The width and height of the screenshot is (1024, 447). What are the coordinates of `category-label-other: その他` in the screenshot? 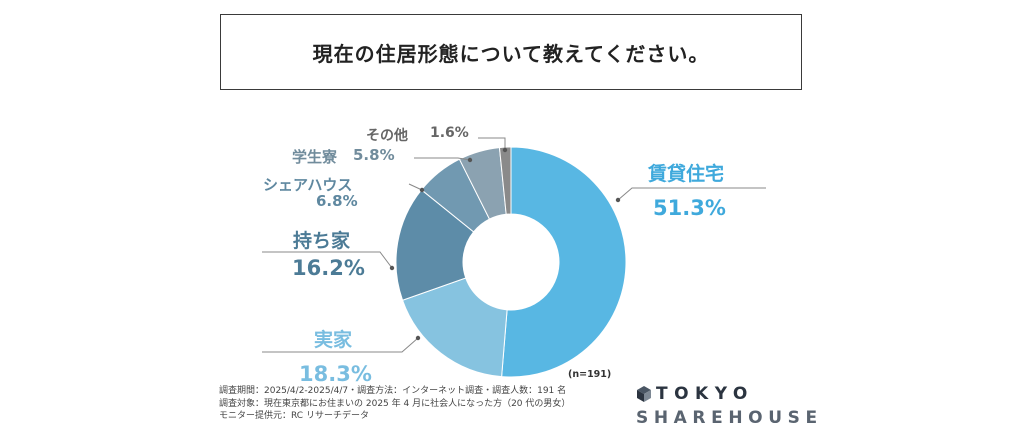 It's located at (387, 136).